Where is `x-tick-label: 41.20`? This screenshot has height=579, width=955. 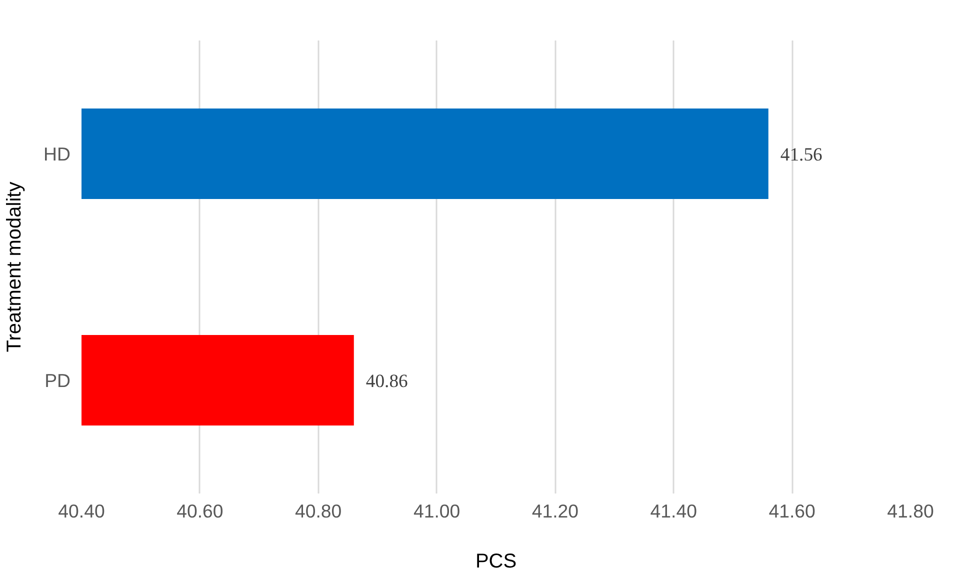
x-tick-label: 41.20 is located at coordinates (555, 511).